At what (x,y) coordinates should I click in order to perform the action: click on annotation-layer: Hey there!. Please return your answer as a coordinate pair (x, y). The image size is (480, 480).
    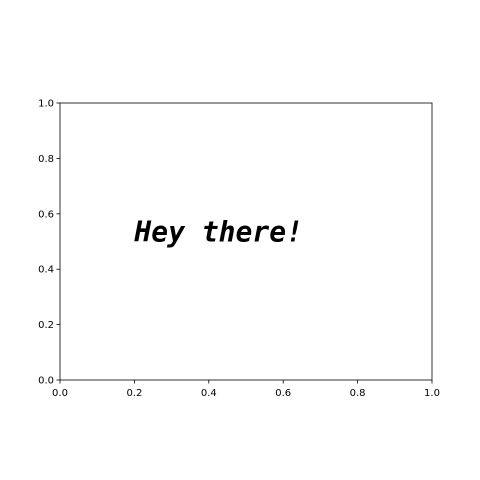
    Looking at the image, I should click on (218, 232).